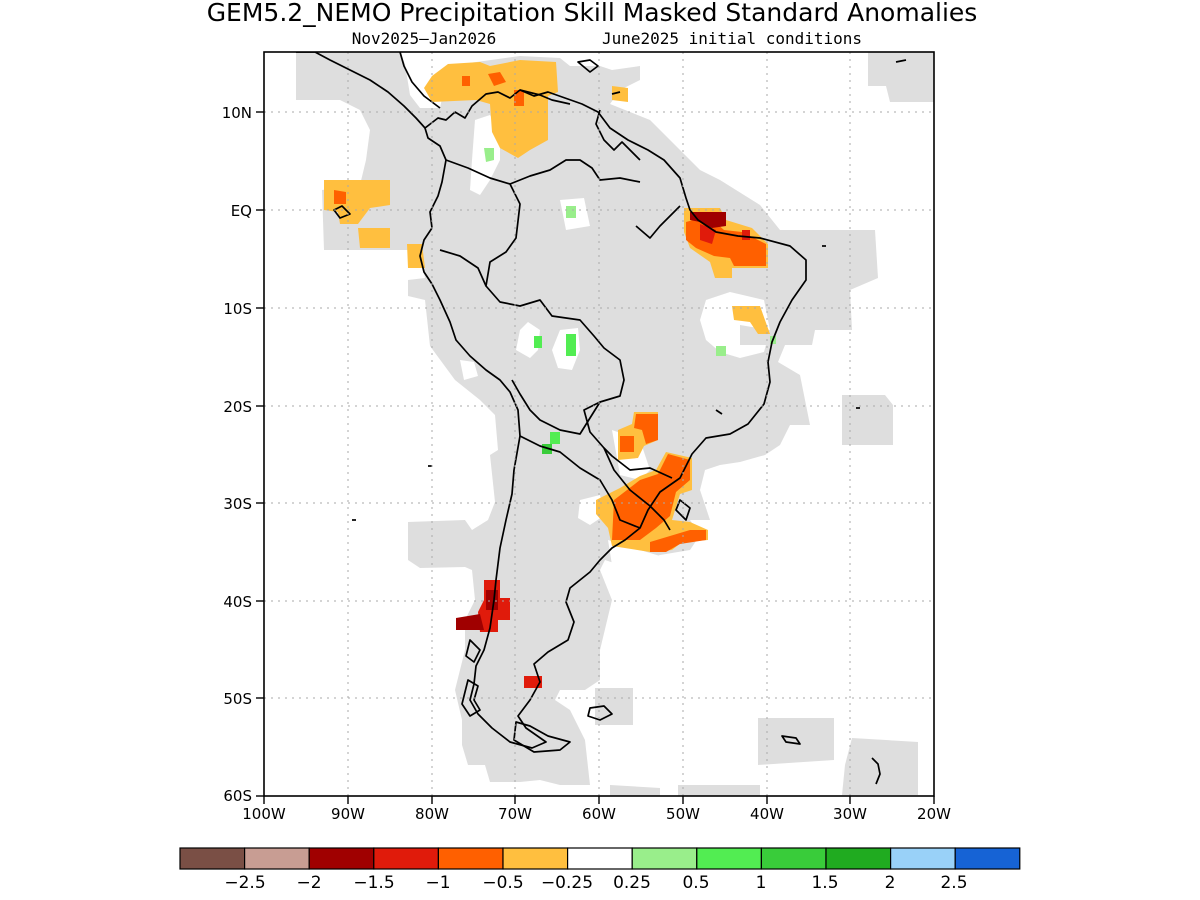  I want to click on lat-label: 30S, so click(237, 504).